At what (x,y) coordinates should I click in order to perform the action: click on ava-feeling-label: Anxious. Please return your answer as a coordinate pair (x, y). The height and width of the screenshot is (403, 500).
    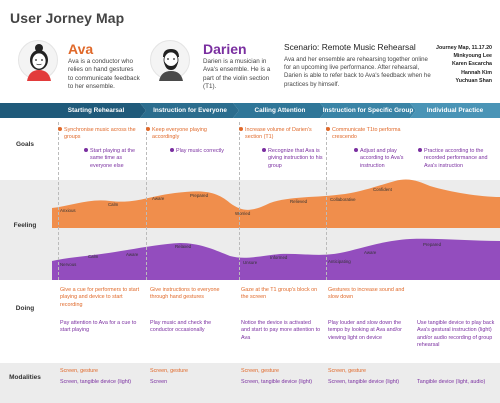
    Looking at the image, I should click on (68, 210).